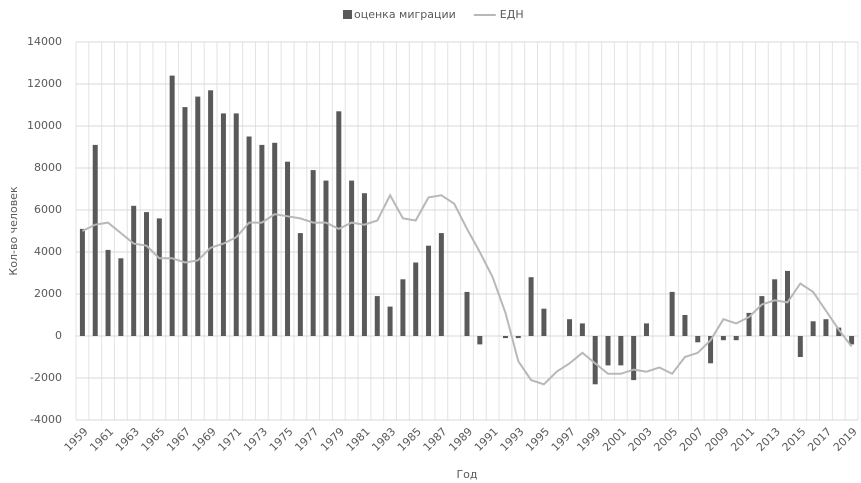 This screenshot has height=483, width=861. What do you see at coordinates (742, 439) in the screenshot?
I see `x-tick-label: 2011` at bounding box center [742, 439].